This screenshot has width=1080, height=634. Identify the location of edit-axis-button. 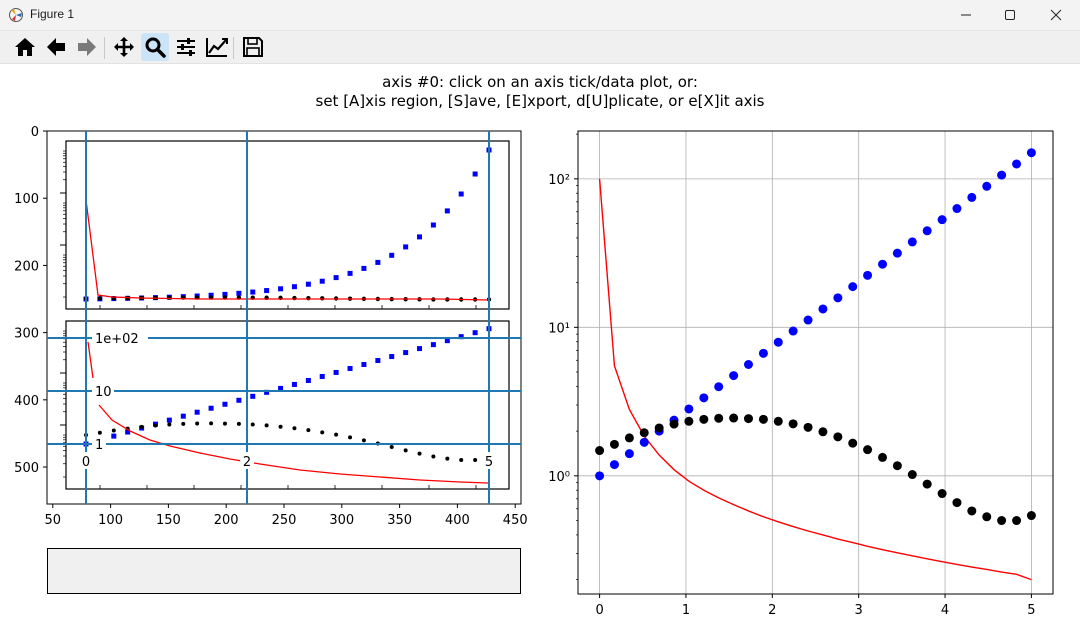
(217, 47).